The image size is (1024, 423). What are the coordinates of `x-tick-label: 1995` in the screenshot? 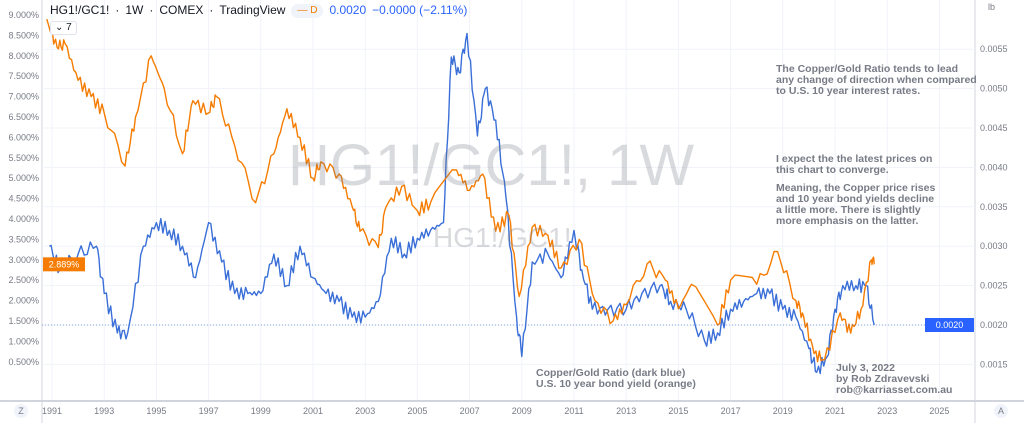 It's located at (156, 411).